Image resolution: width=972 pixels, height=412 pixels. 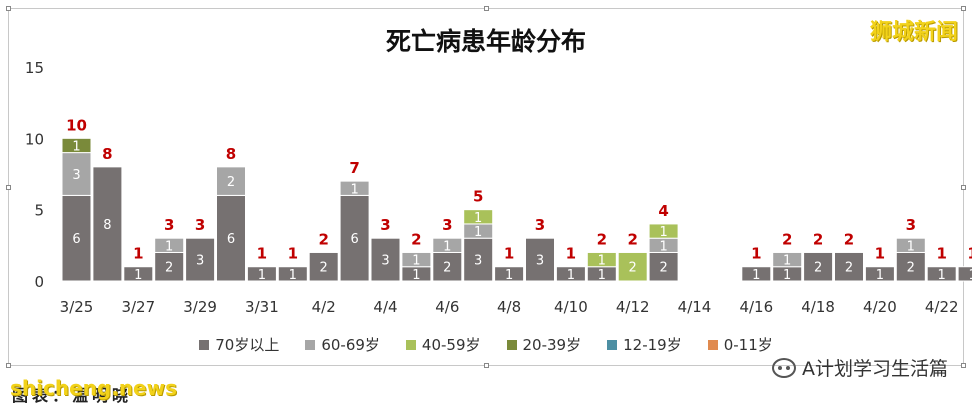 What do you see at coordinates (200, 307) in the screenshot?
I see `x-tick-label: 3/29` at bounding box center [200, 307].